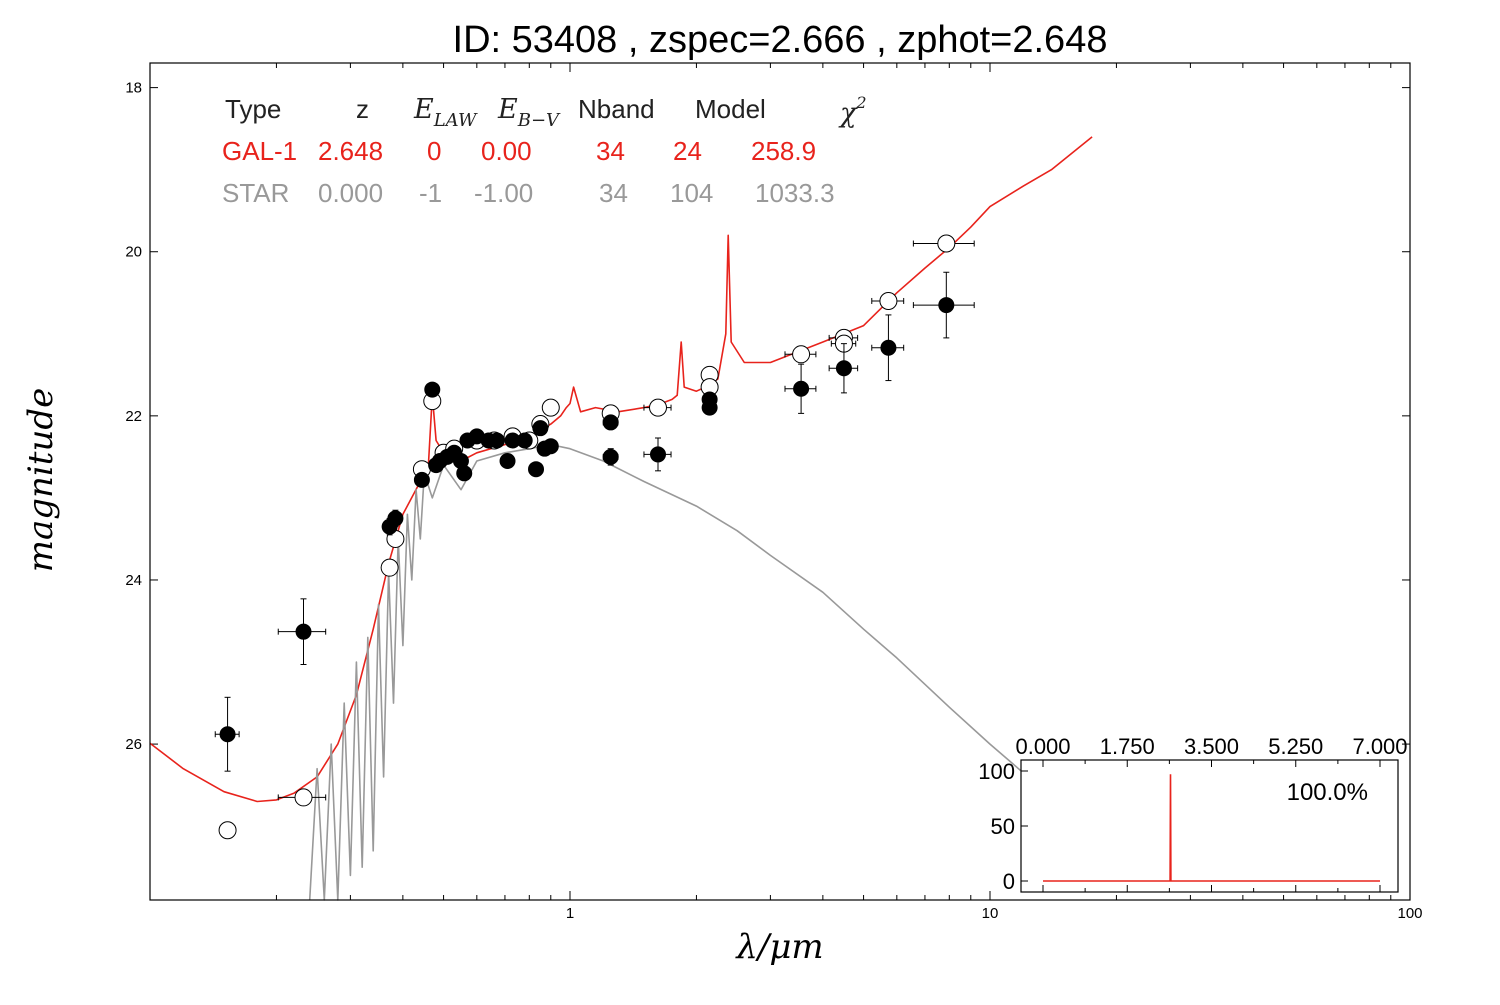 Image resolution: width=1500 pixels, height=1005 pixels. What do you see at coordinates (255, 193) in the screenshot?
I see `star-type: STAR` at bounding box center [255, 193].